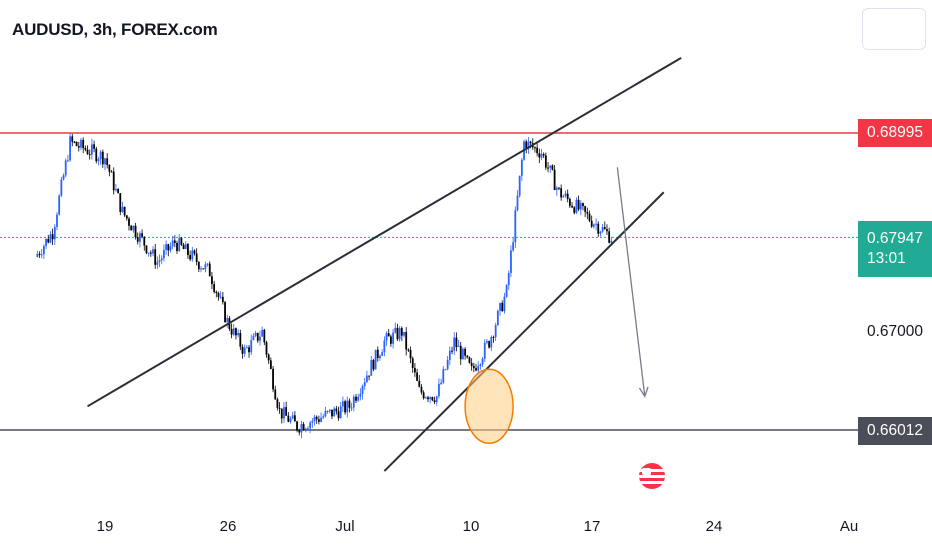 The height and width of the screenshot is (550, 932). I want to click on support-price-label: 0.66012, so click(895, 431).